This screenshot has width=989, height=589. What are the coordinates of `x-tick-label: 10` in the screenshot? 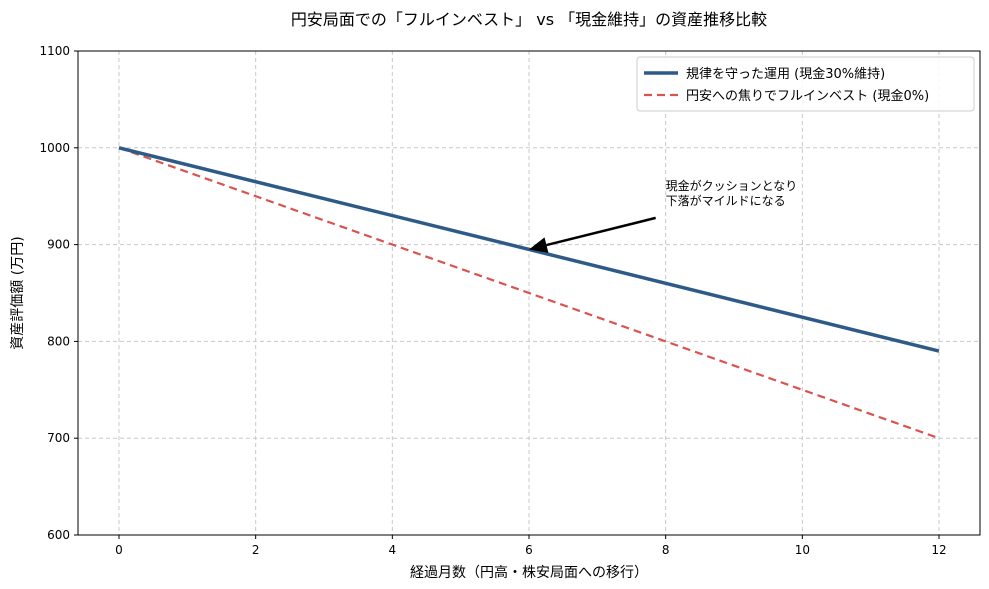 It's located at (802, 550).